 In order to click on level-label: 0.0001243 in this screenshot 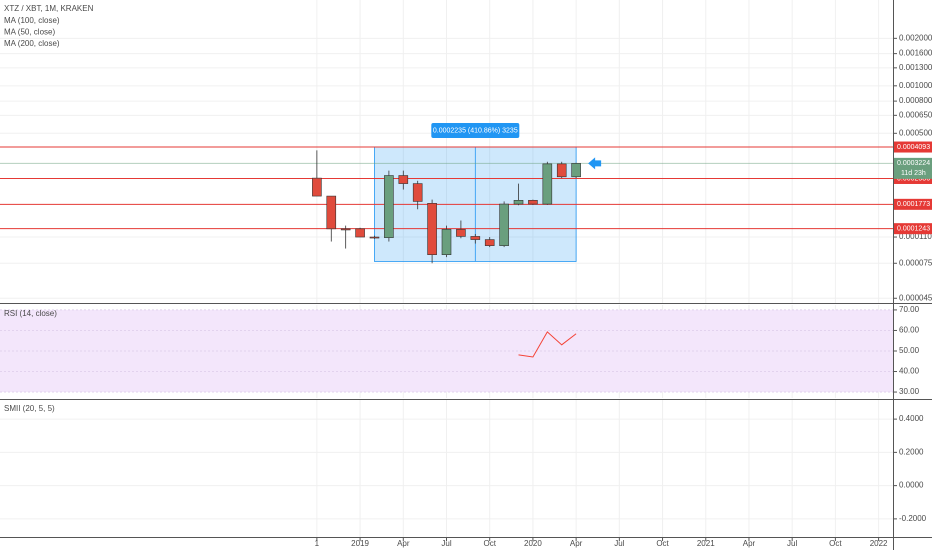, I will do `click(913, 229)`.